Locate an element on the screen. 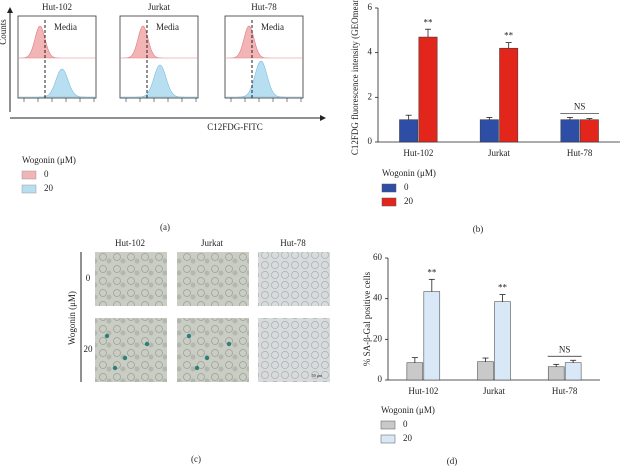 This screenshot has height=476, width=628. sample-title: Hut-78 is located at coordinates (264, 7).